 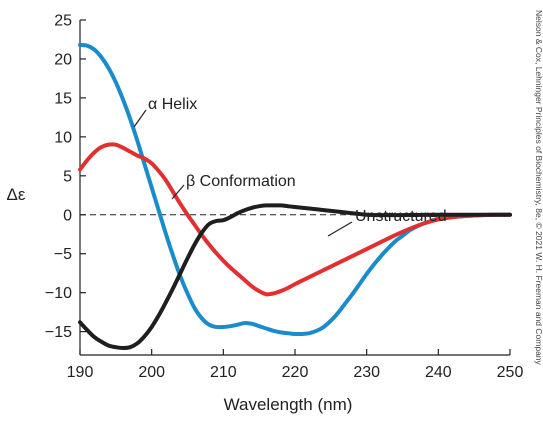 What do you see at coordinates (58, 293) in the screenshot?
I see `y-tick-label: −10` at bounding box center [58, 293].